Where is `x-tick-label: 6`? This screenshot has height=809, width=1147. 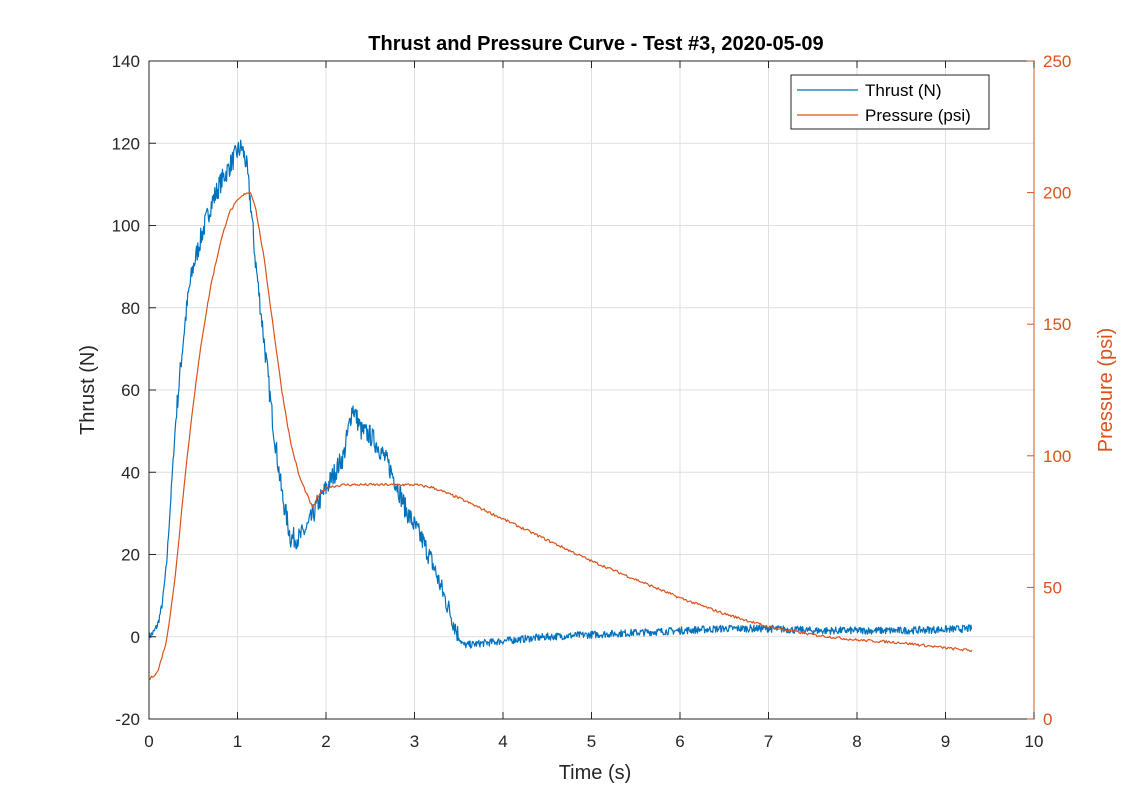 x-tick-label: 6 is located at coordinates (679, 741).